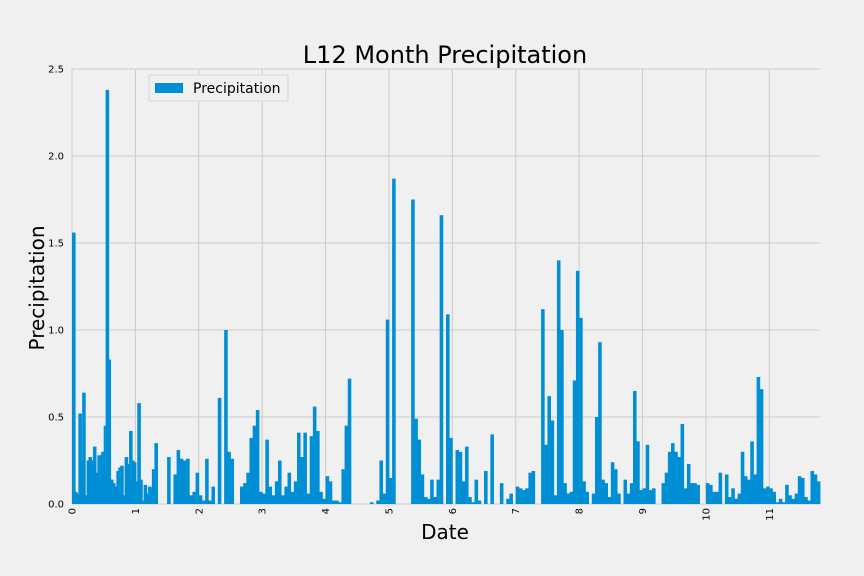  Describe the element at coordinates (56, 331) in the screenshot. I see `y-tick-label: 1.0` at that location.